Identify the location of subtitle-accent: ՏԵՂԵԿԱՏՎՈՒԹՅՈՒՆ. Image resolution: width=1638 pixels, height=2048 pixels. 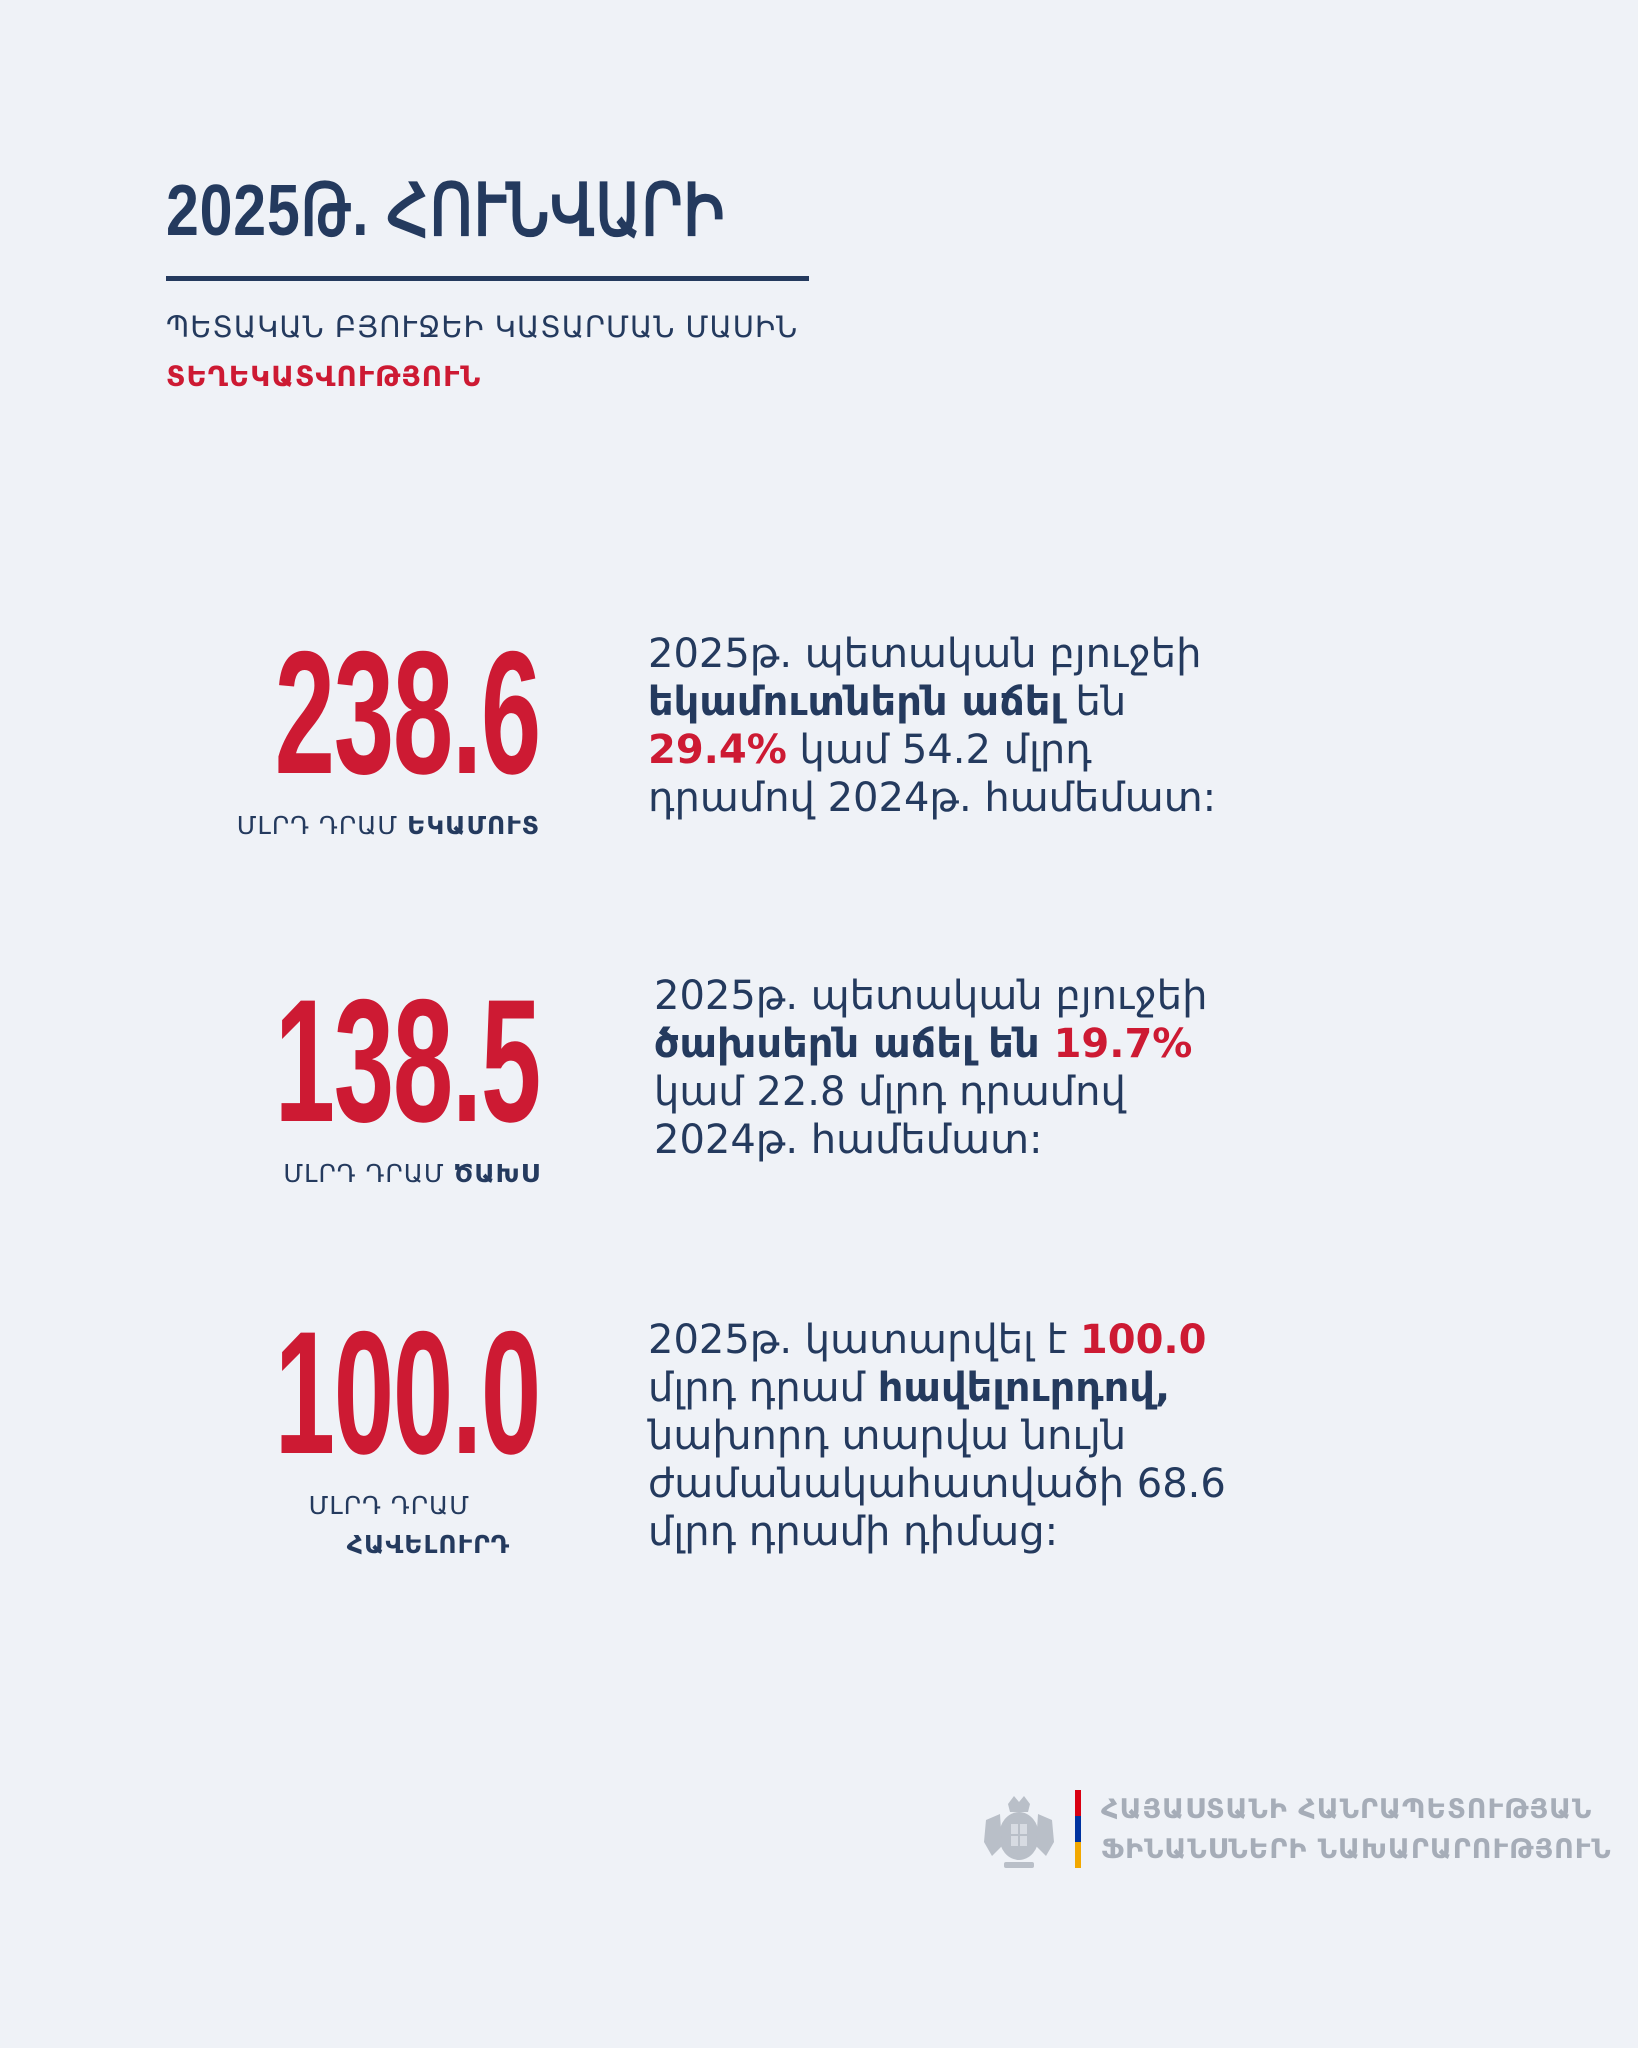
(324, 376).